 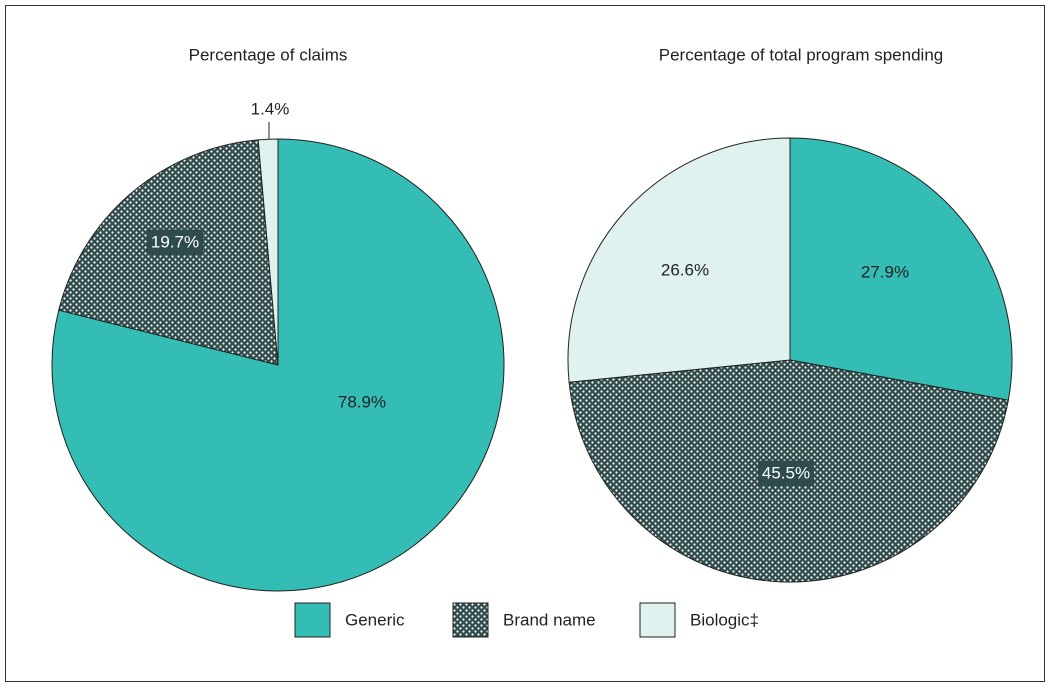 I want to click on legend-label: Generic, so click(x=375, y=619).